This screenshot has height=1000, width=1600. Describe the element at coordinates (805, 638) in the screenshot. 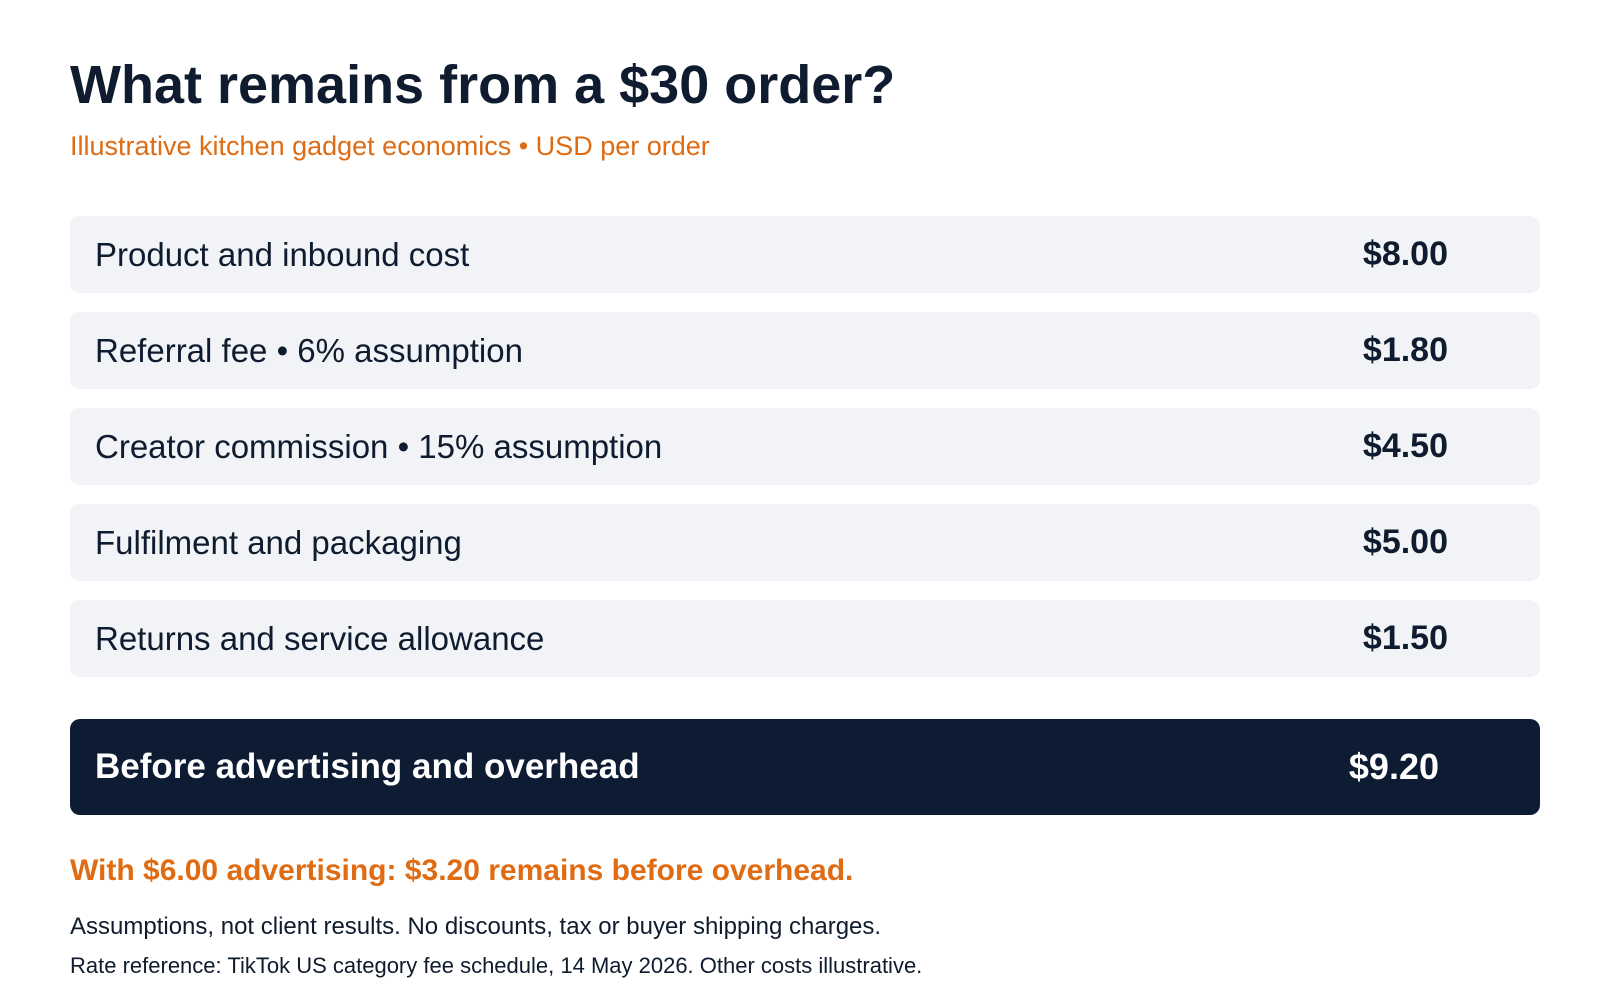

I see `cost-row-returns: Returns and service allowance $1.50` at that location.